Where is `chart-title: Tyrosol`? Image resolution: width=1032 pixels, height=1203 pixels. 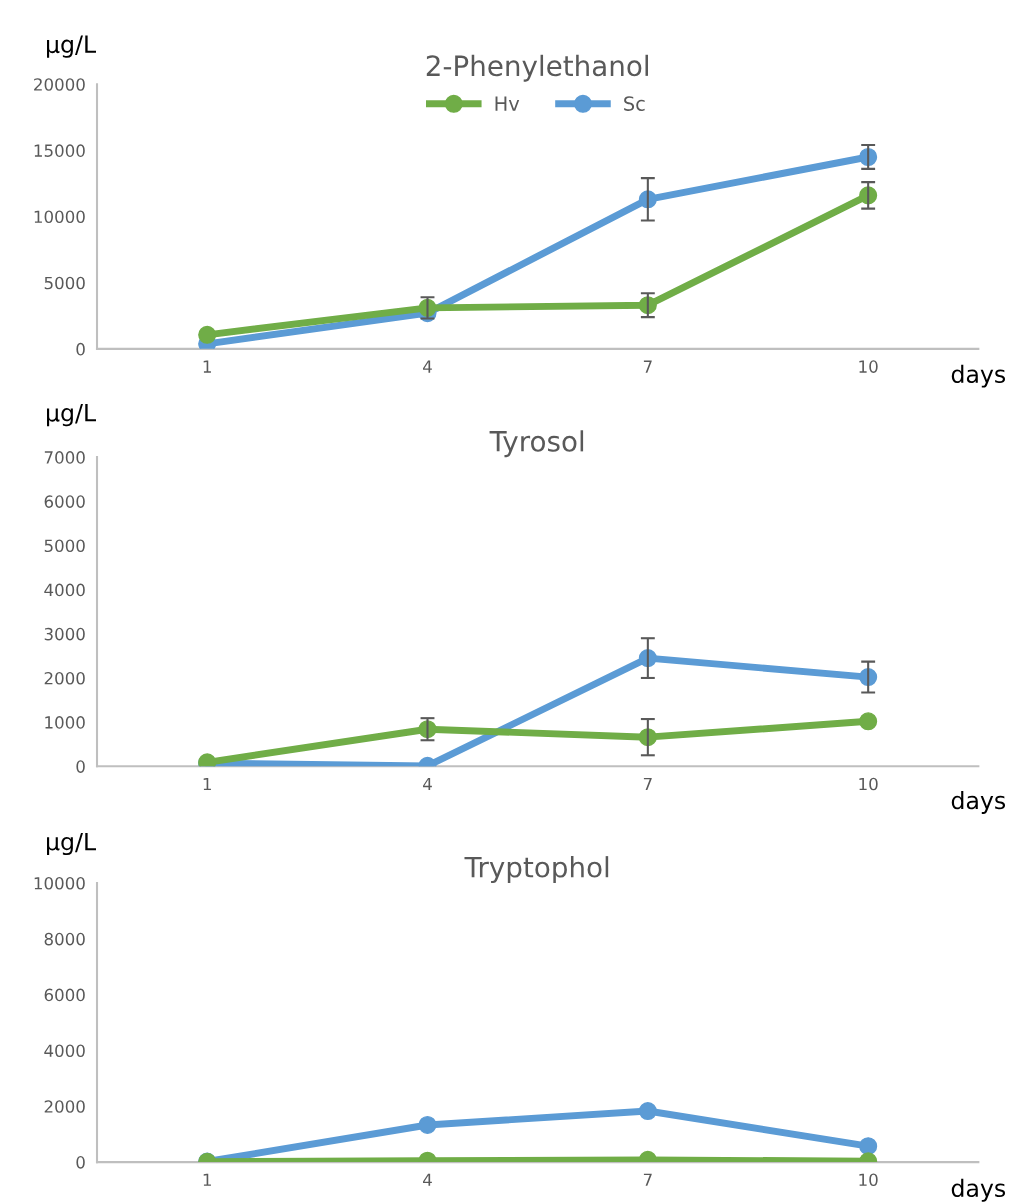 chart-title: Tyrosol is located at coordinates (536, 444).